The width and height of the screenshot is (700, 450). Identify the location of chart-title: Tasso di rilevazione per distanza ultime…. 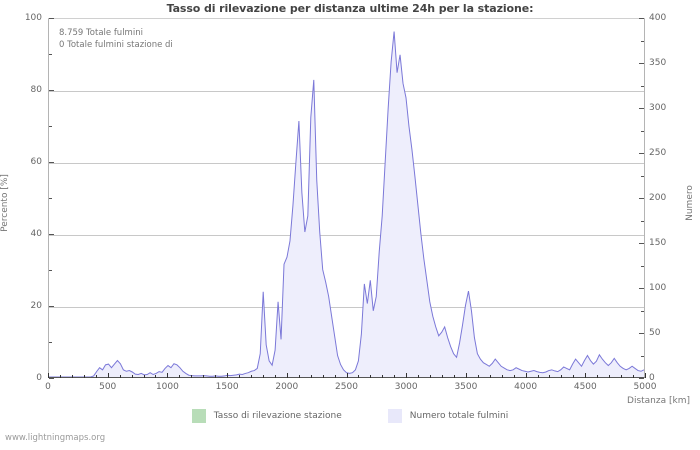
(350, 8).